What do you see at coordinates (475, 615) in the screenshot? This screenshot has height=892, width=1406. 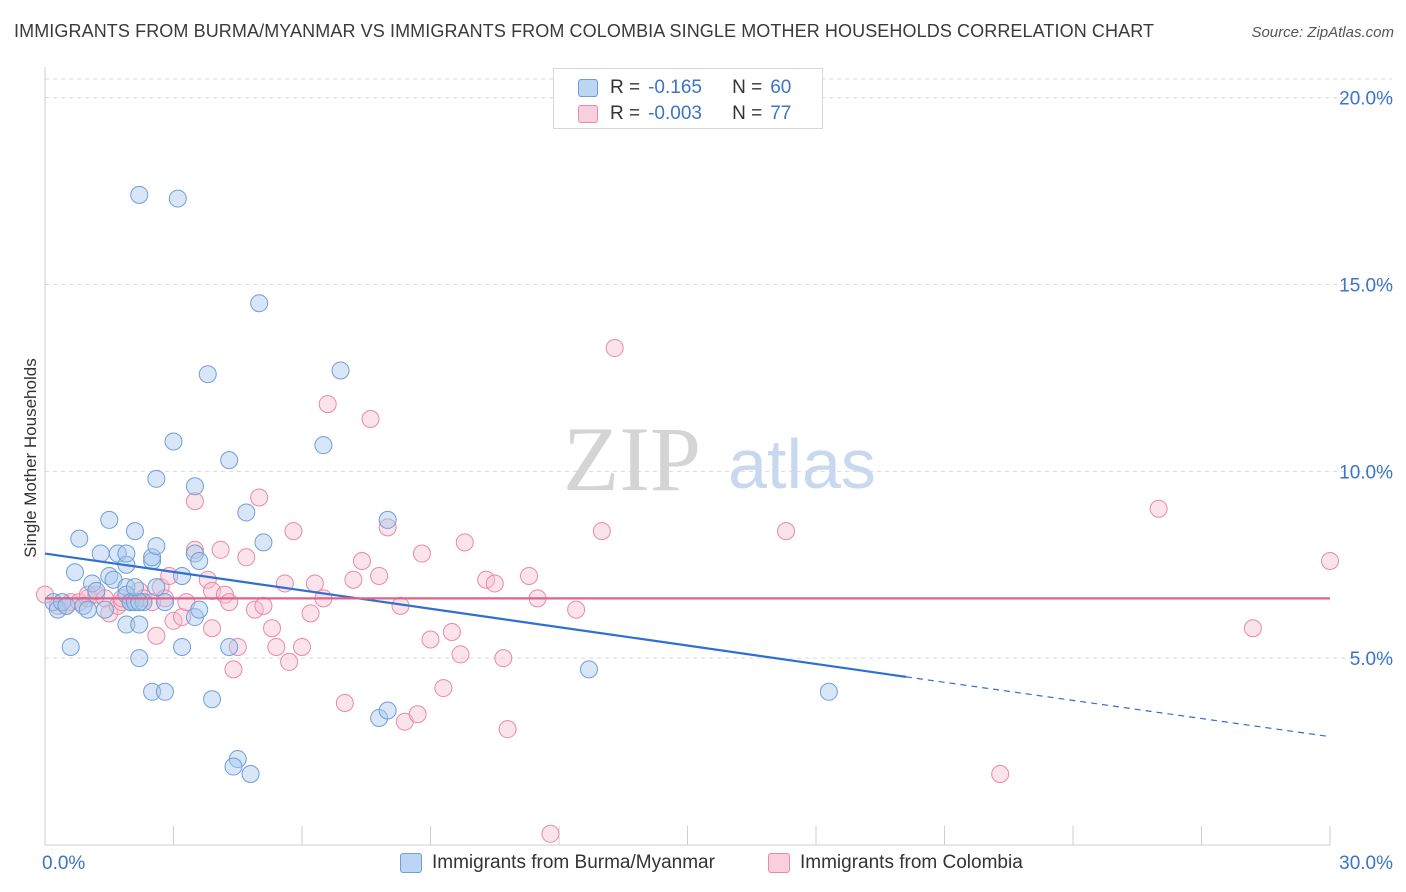 I see `trendline-burma` at bounding box center [475, 615].